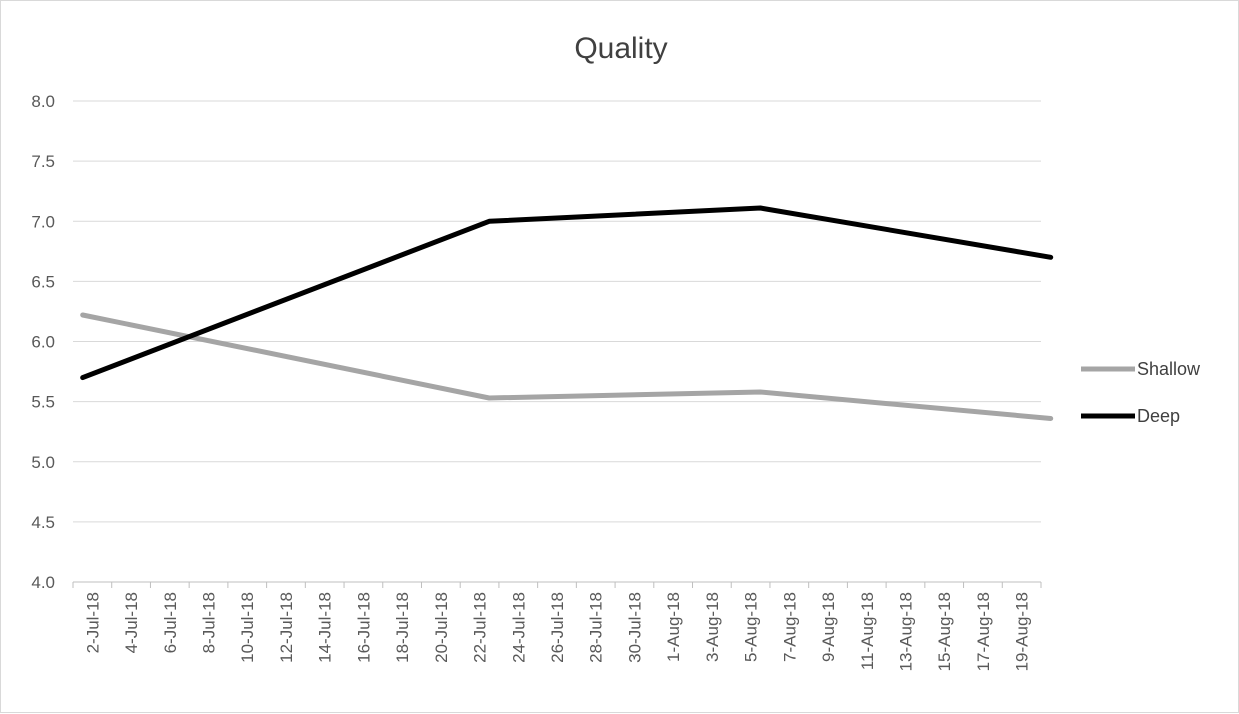  Describe the element at coordinates (518, 627) in the screenshot. I see `x-tick-label: 24-Jul-18` at that location.